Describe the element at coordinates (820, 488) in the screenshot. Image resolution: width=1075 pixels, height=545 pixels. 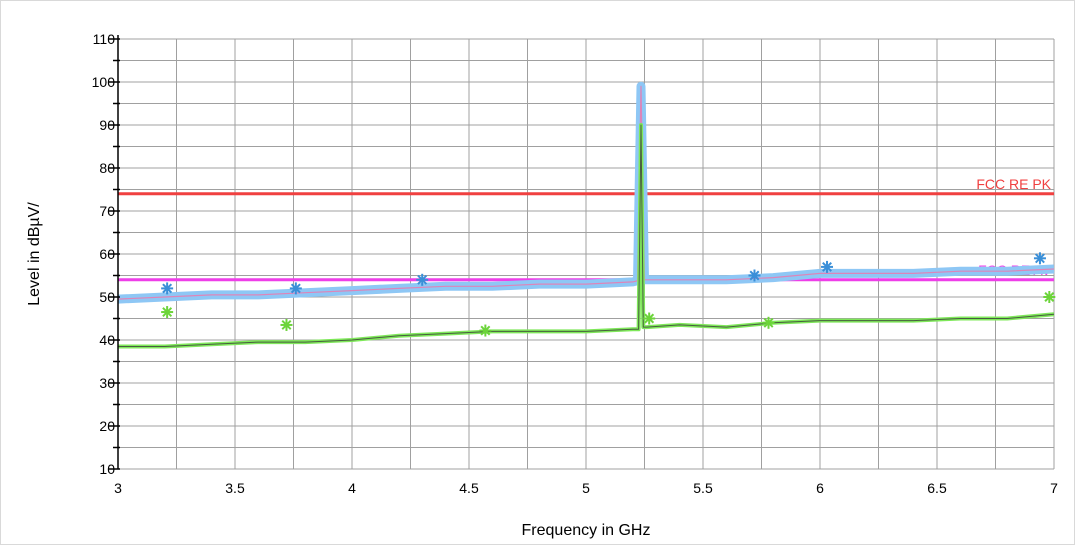
I see `x-tick-label: 6` at that location.